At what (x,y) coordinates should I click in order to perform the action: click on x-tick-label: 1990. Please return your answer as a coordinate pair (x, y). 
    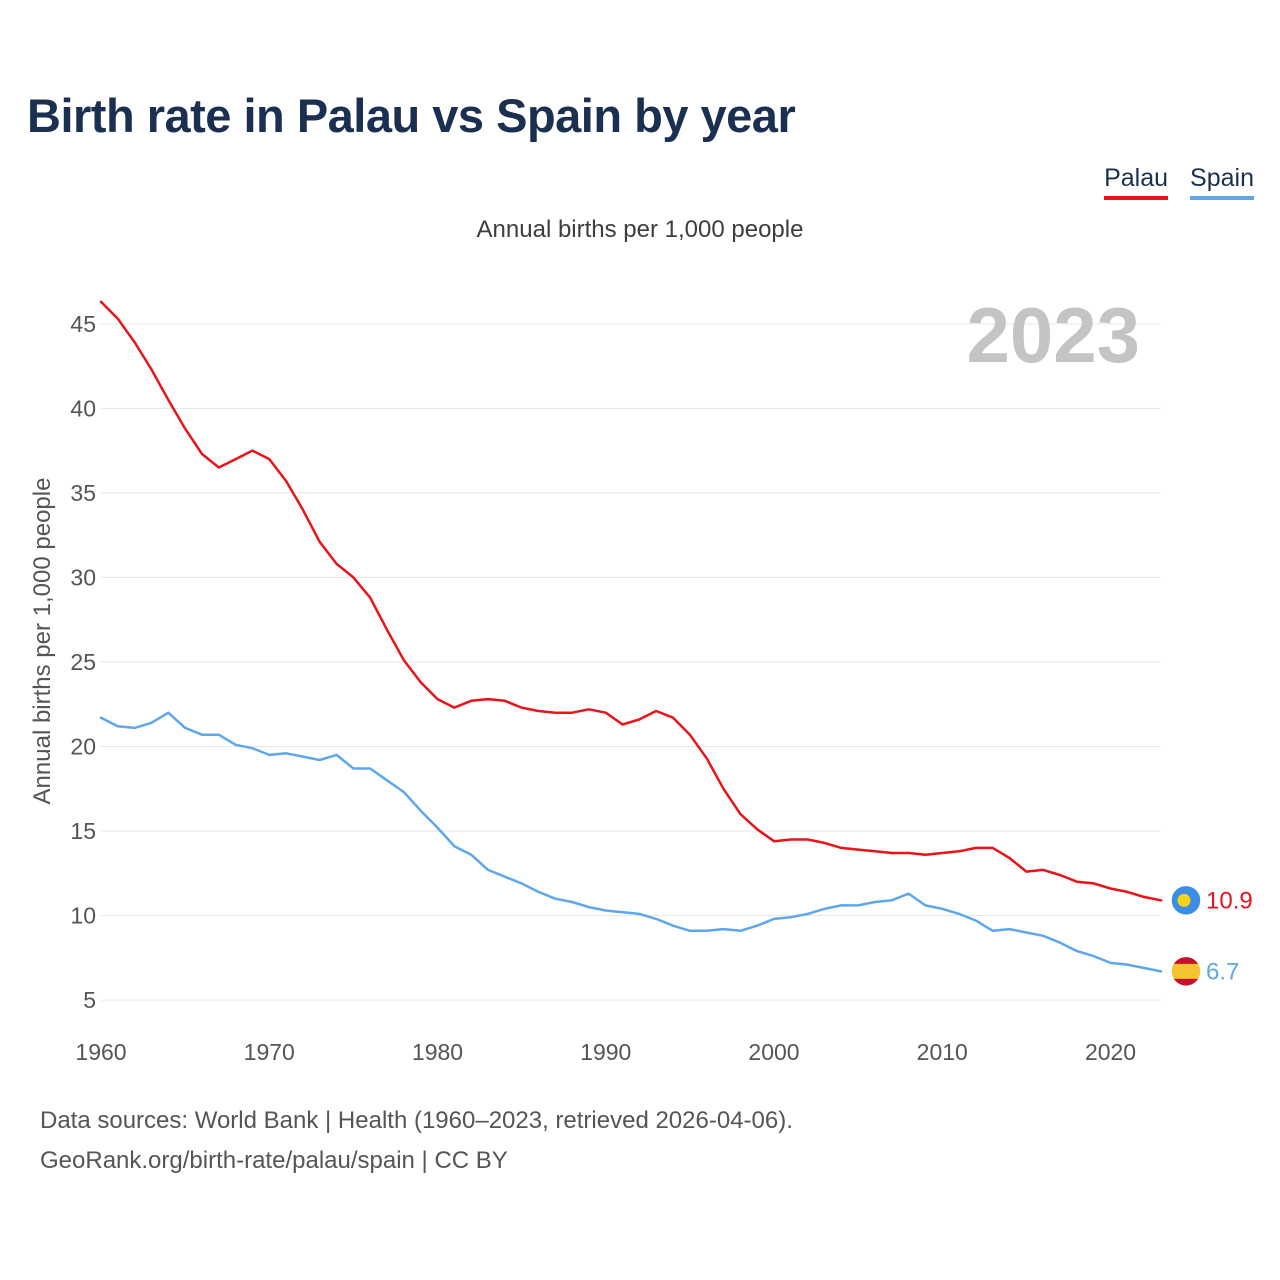
    Looking at the image, I should click on (605, 1052).